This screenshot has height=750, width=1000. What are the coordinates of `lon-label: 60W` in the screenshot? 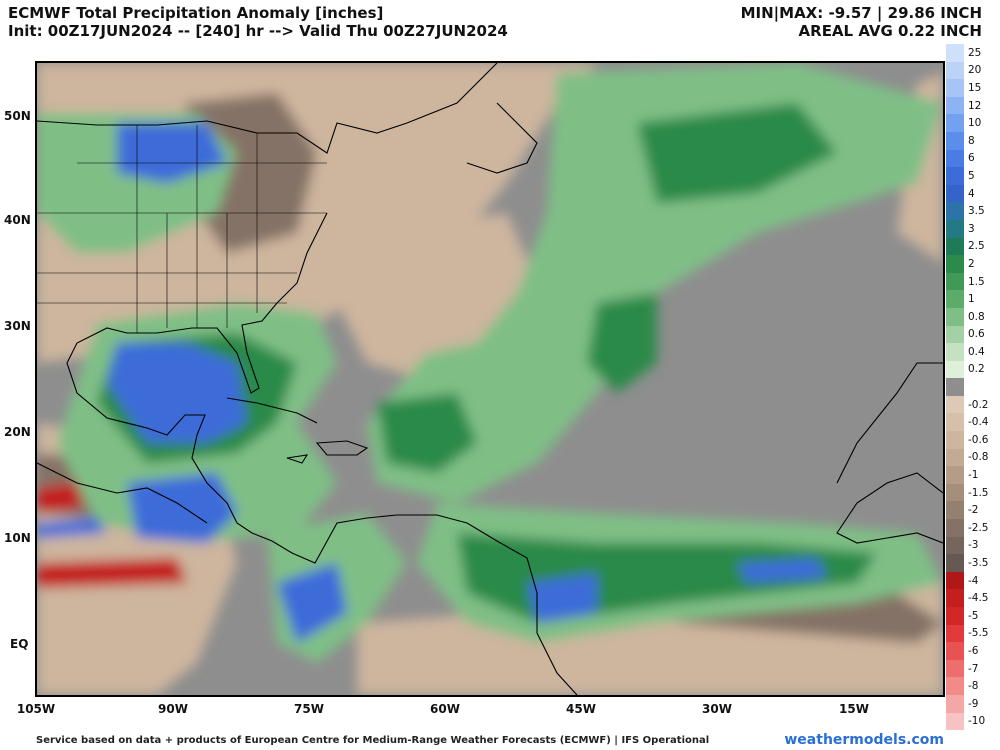 It's located at (445, 709).